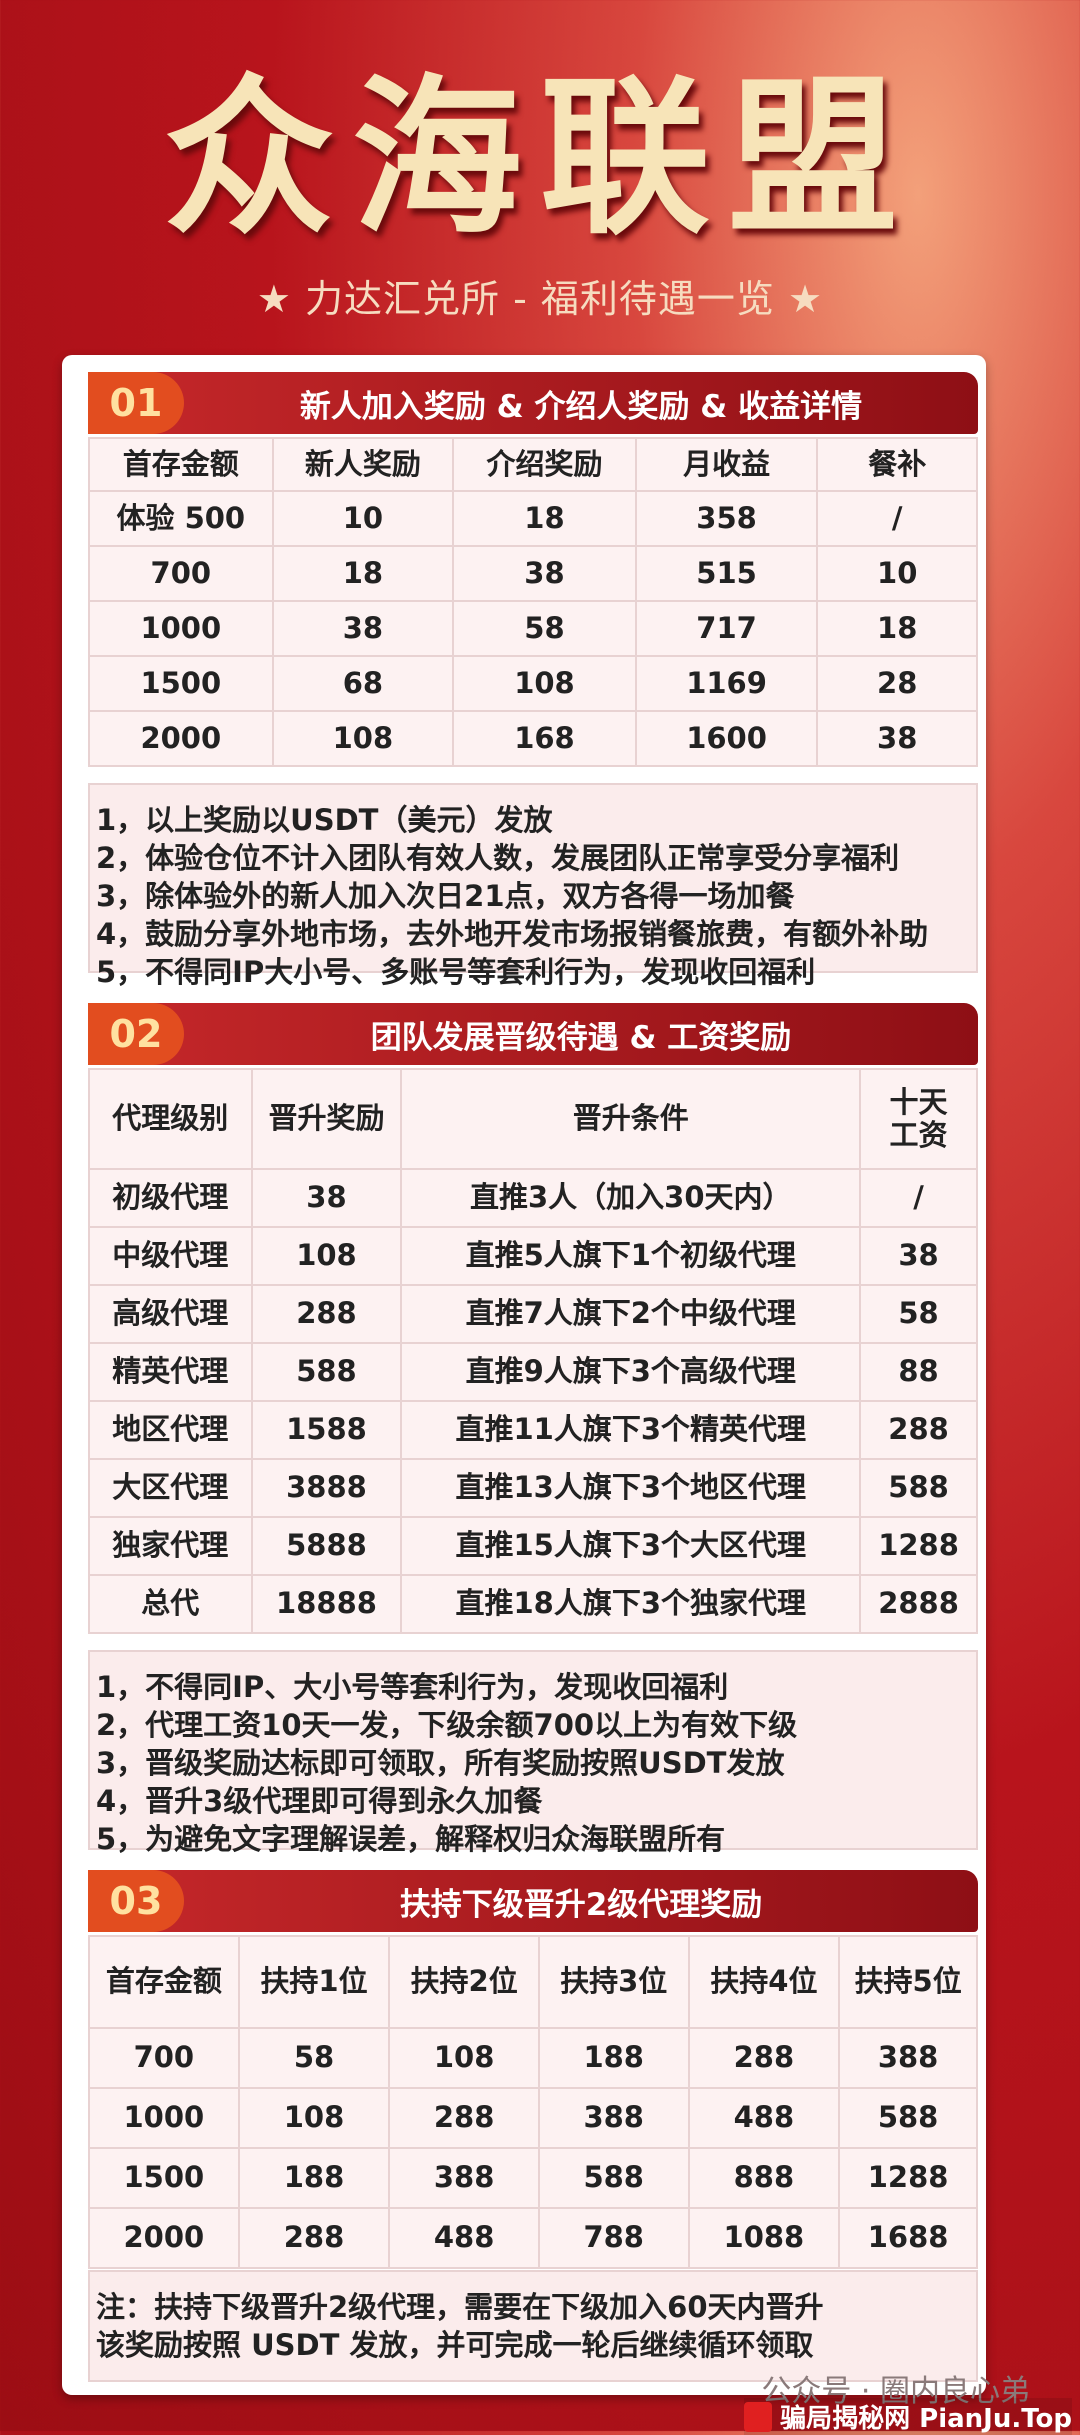  Describe the element at coordinates (533, 1256) in the screenshot. I see `table-row: 中级代理 108 直推5人旗下1个初级代理 38` at that location.